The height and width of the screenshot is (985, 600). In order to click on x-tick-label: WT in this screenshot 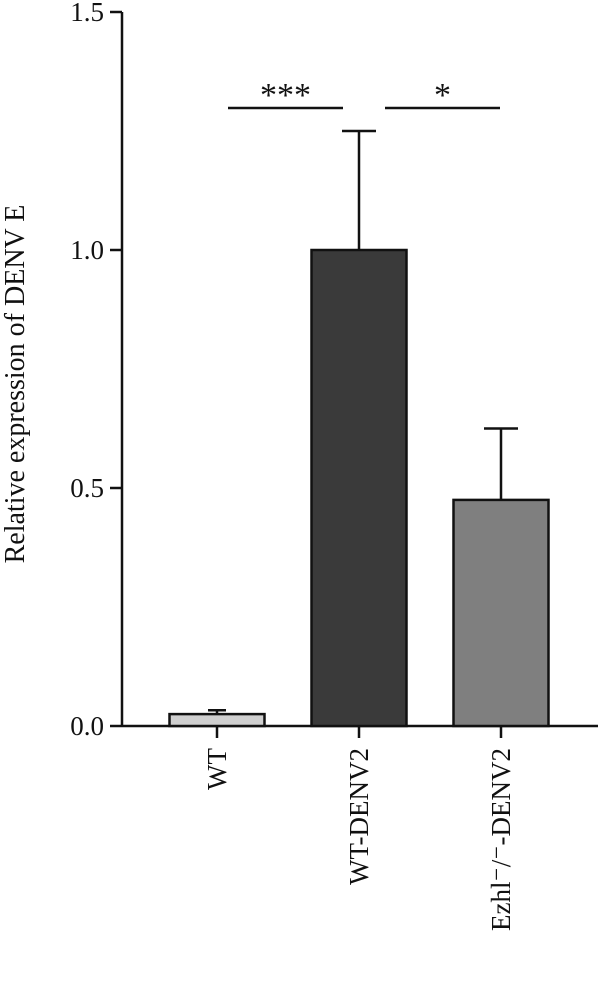, I will do `click(217, 769)`.